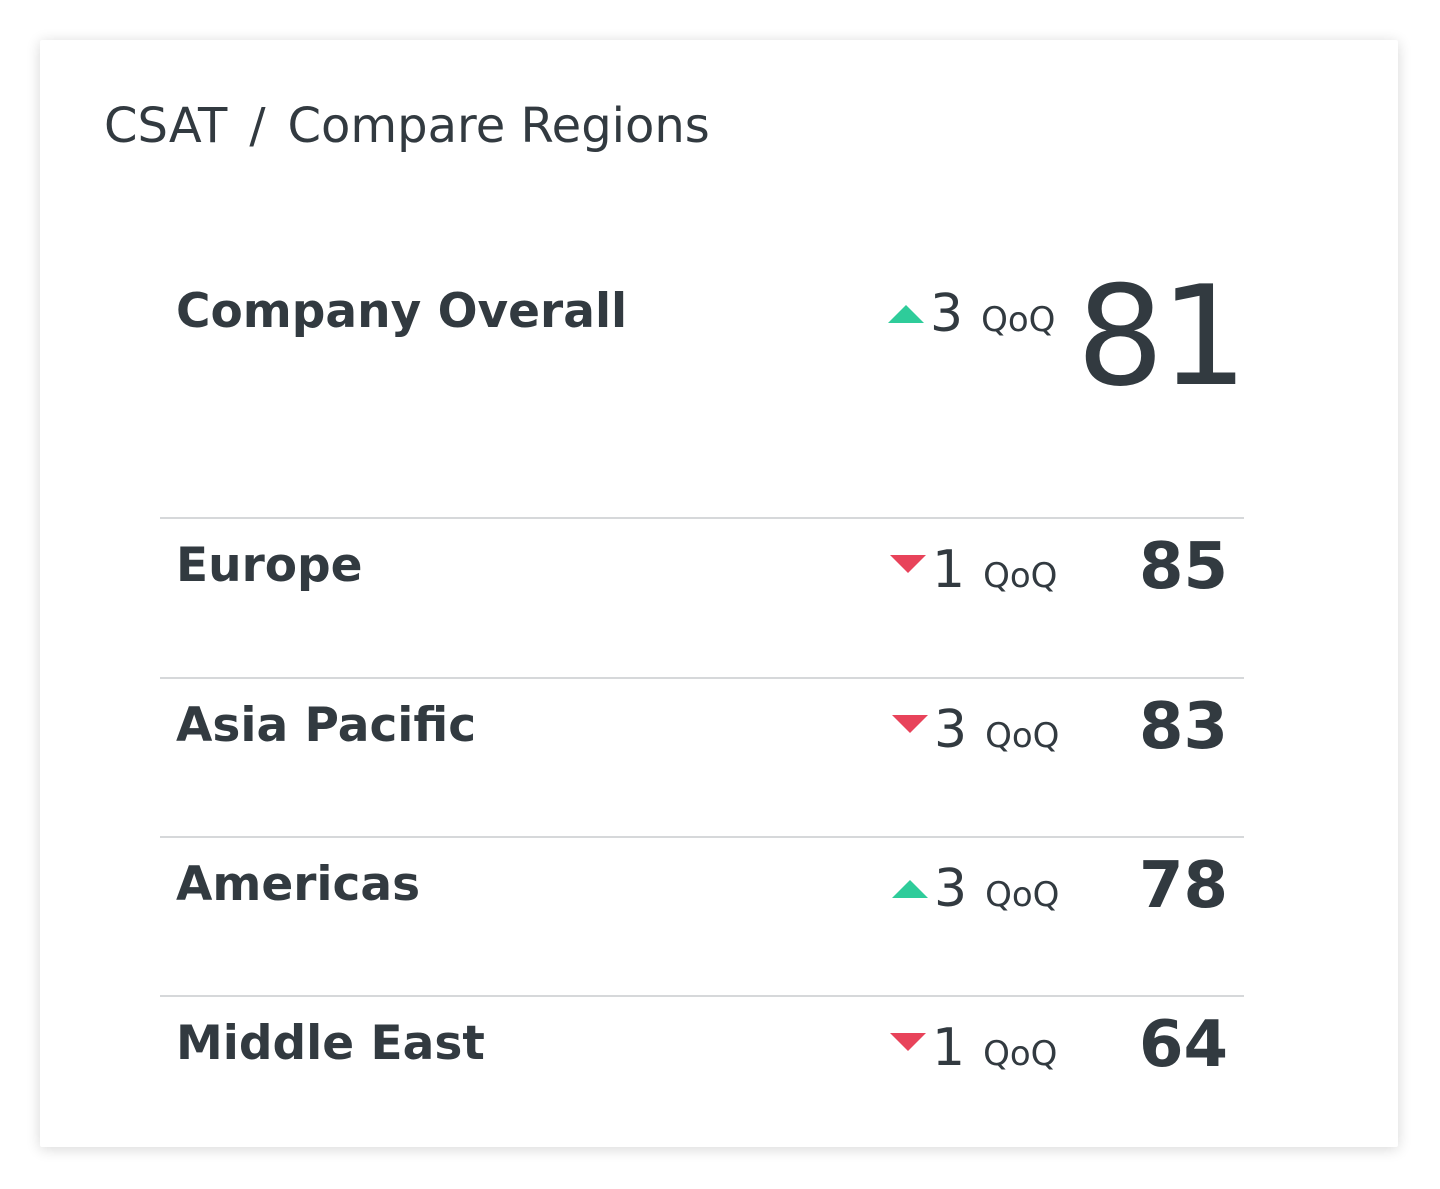 The image size is (1440, 1189). I want to click on region-label: Americas, so click(298, 884).